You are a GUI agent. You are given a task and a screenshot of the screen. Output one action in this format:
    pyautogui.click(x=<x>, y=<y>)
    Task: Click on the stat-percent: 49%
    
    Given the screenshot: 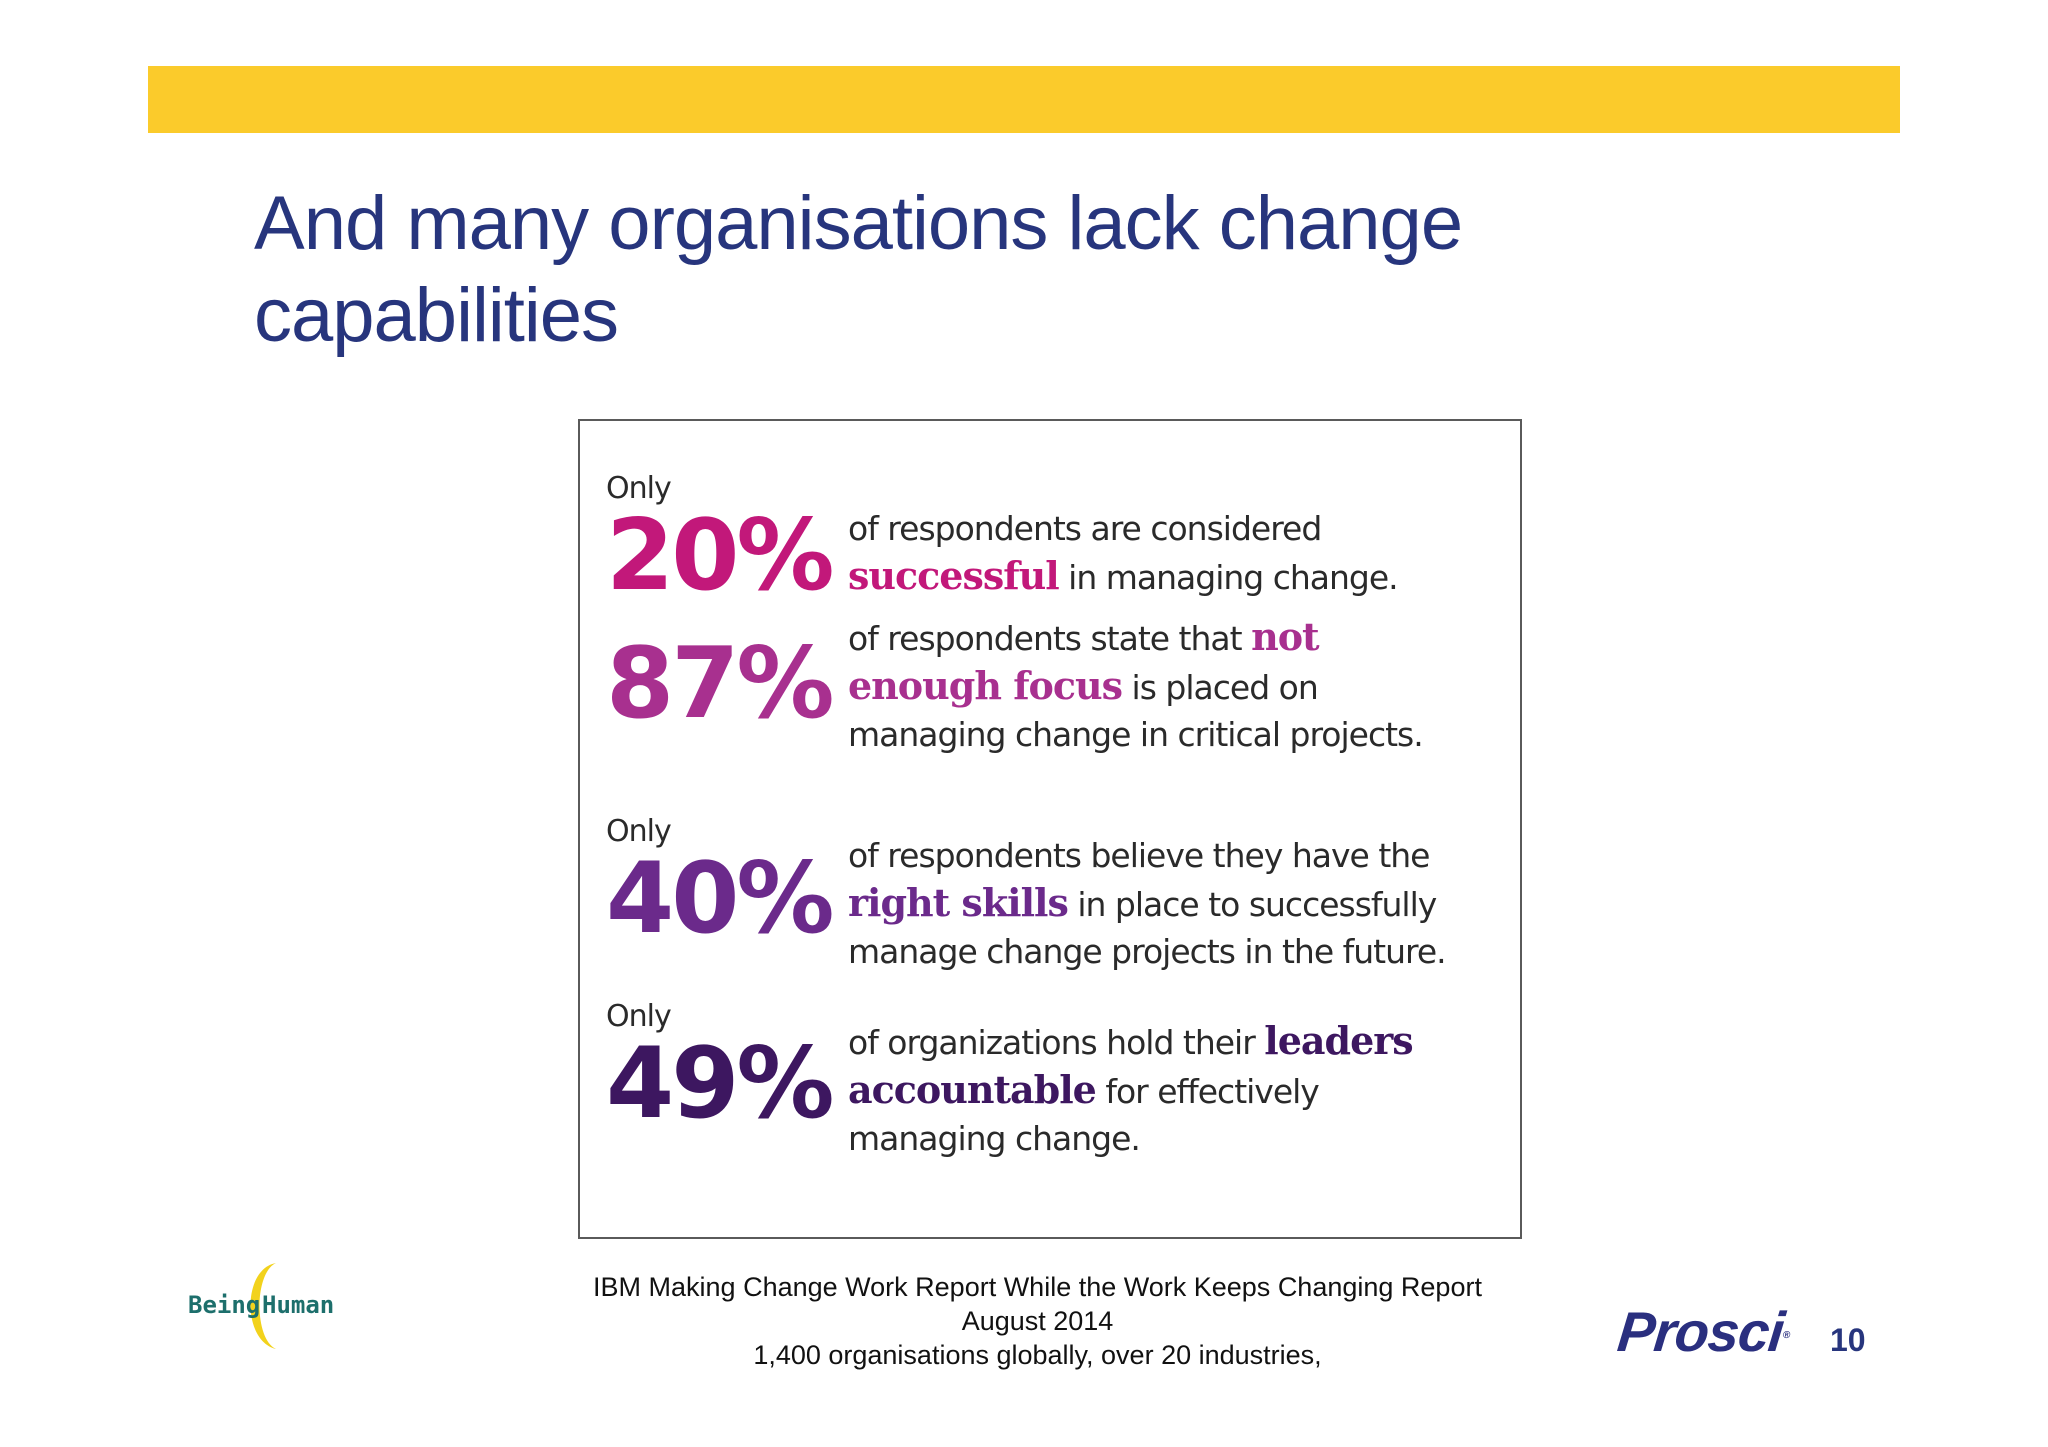 What is the action you would take?
    pyautogui.click(x=720, y=1084)
    